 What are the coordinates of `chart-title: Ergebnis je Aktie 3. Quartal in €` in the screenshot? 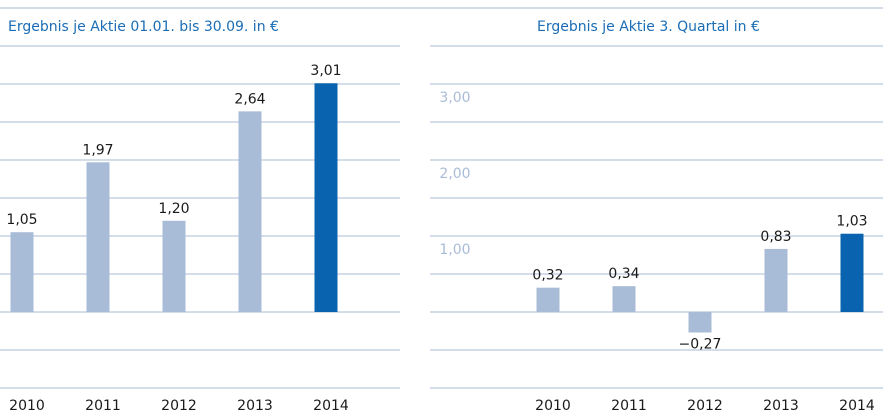 It's located at (648, 27).